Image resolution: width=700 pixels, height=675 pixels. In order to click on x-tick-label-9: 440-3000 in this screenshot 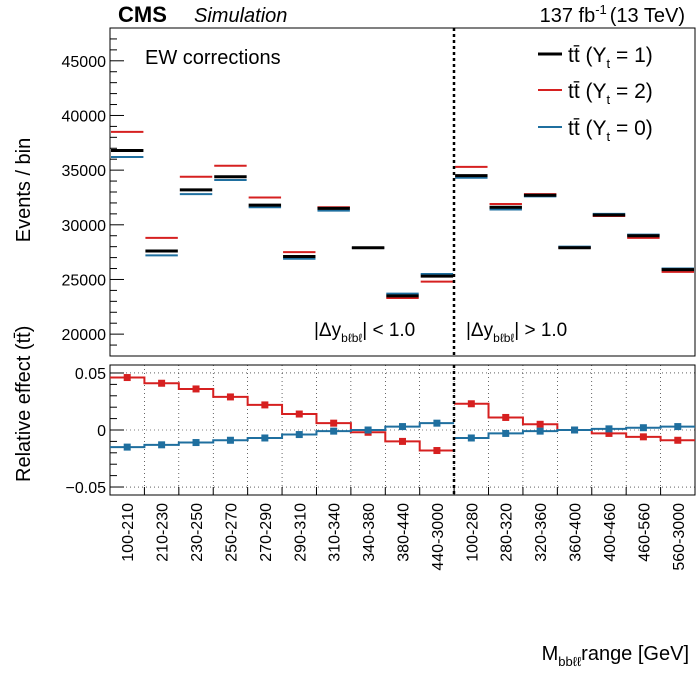, I will do `click(438, 537)`.